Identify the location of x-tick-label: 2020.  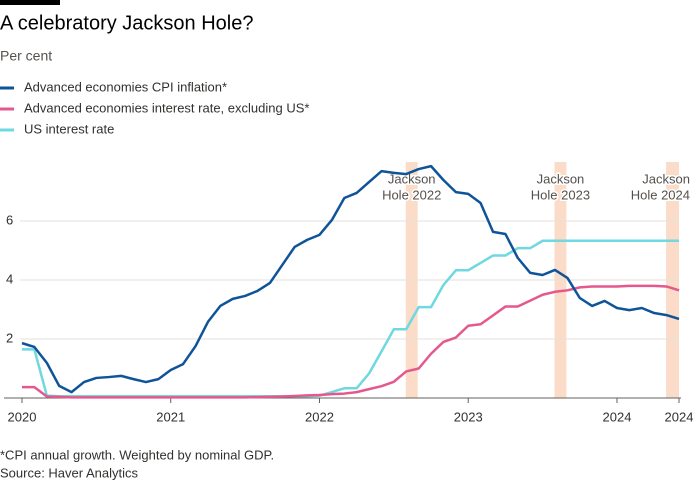
(22, 416).